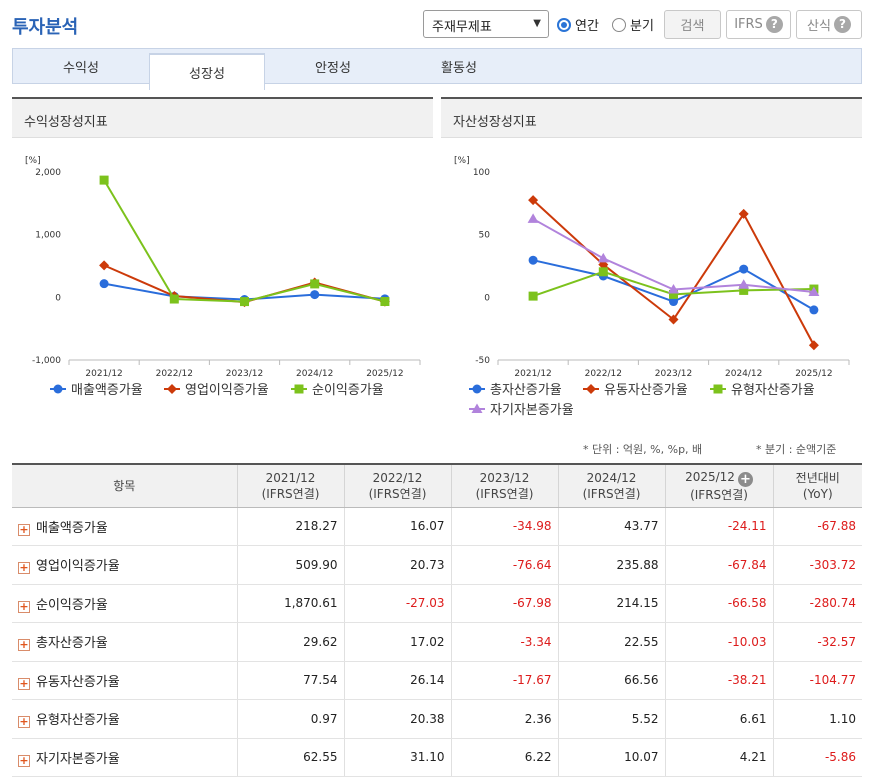 The height and width of the screenshot is (783, 876). I want to click on table-cell: -66.58, so click(718, 603).